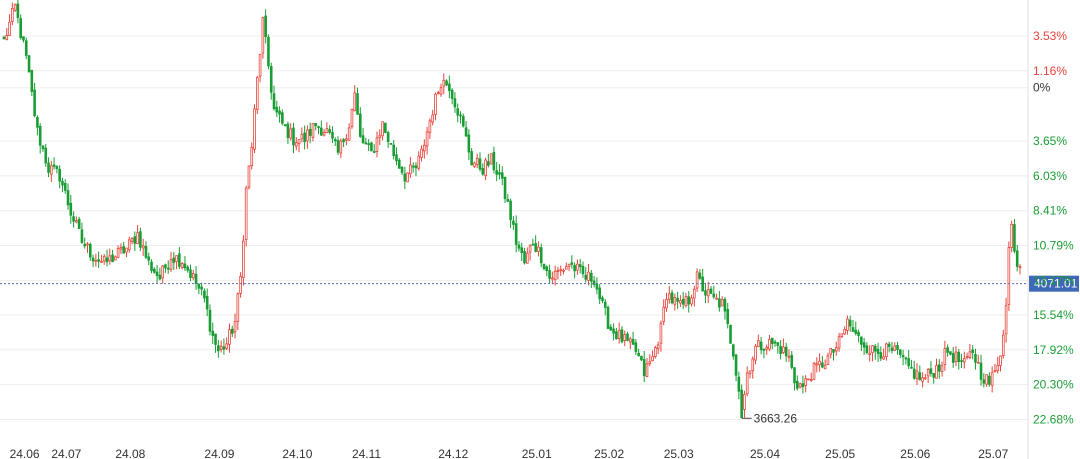  What do you see at coordinates (769, 418) in the screenshot?
I see `annotations: 3663.26` at bounding box center [769, 418].